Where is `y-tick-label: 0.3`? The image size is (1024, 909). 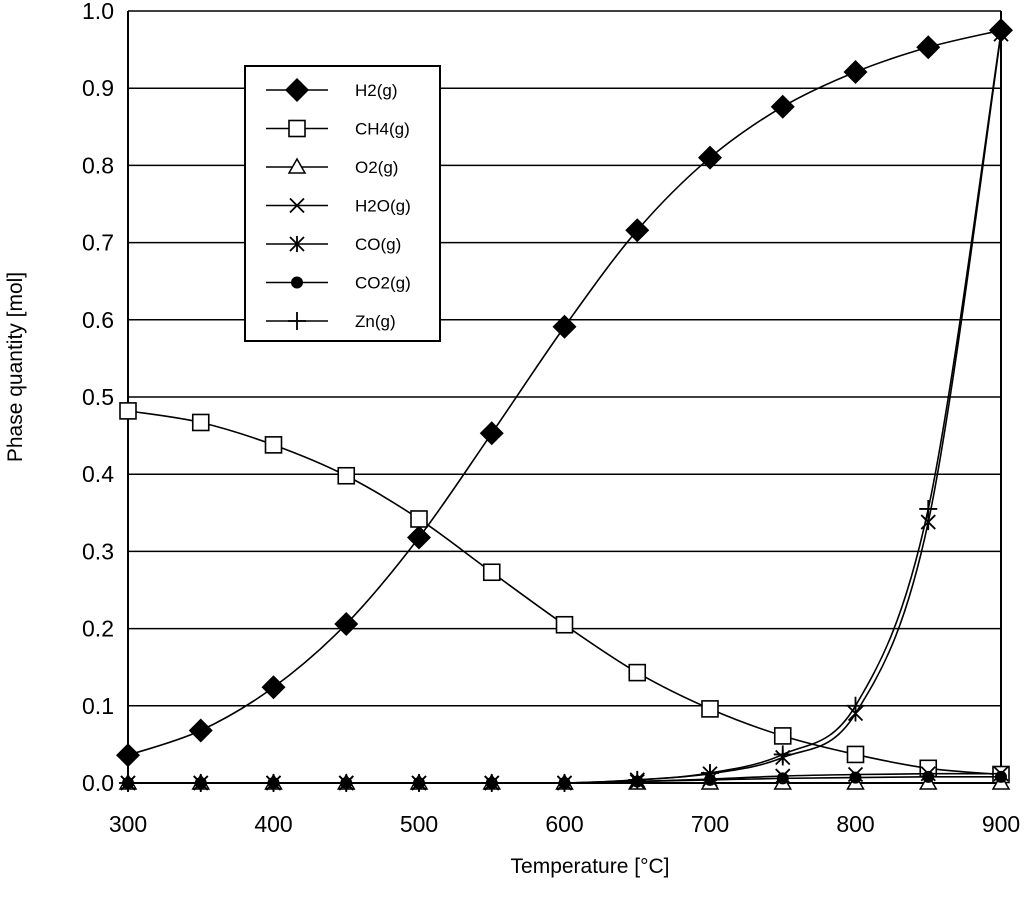 y-tick-label: 0.3 is located at coordinates (98, 551).